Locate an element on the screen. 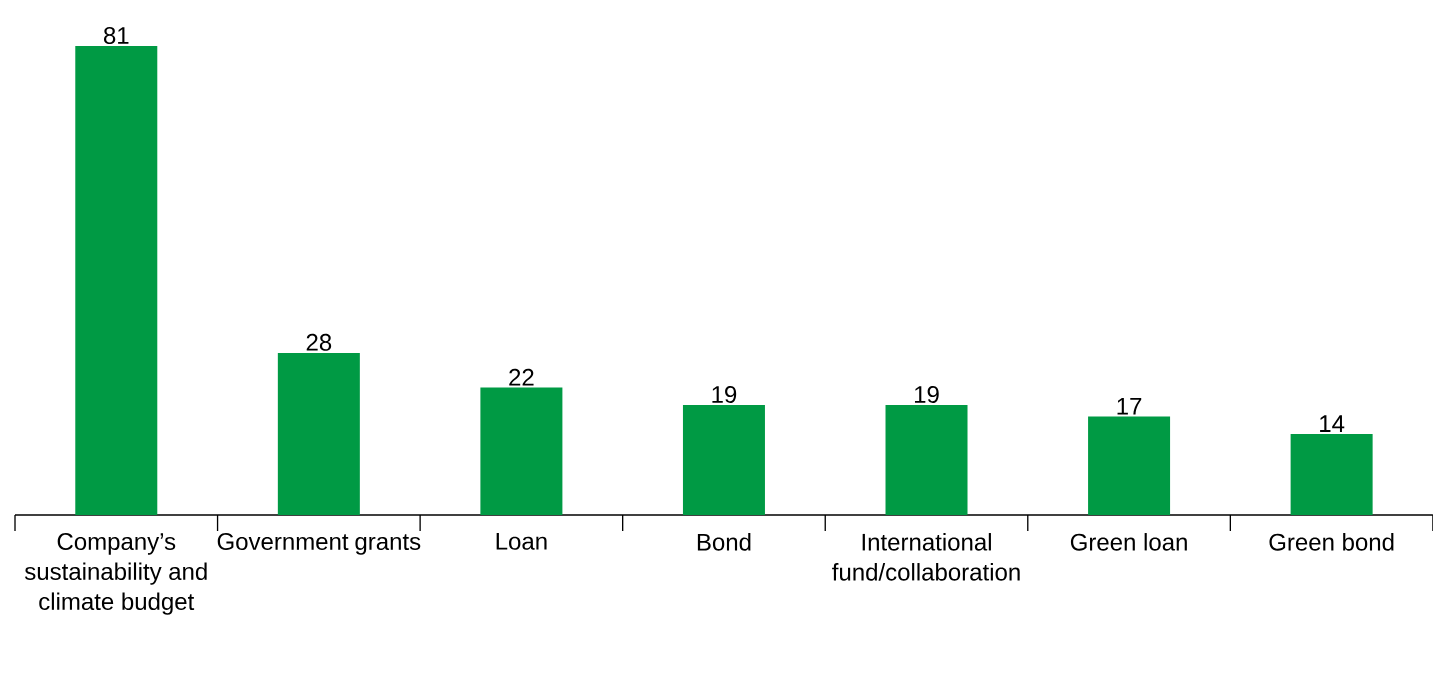 The image size is (1433, 686). x-tick-label: Government grants is located at coordinates (319, 544).